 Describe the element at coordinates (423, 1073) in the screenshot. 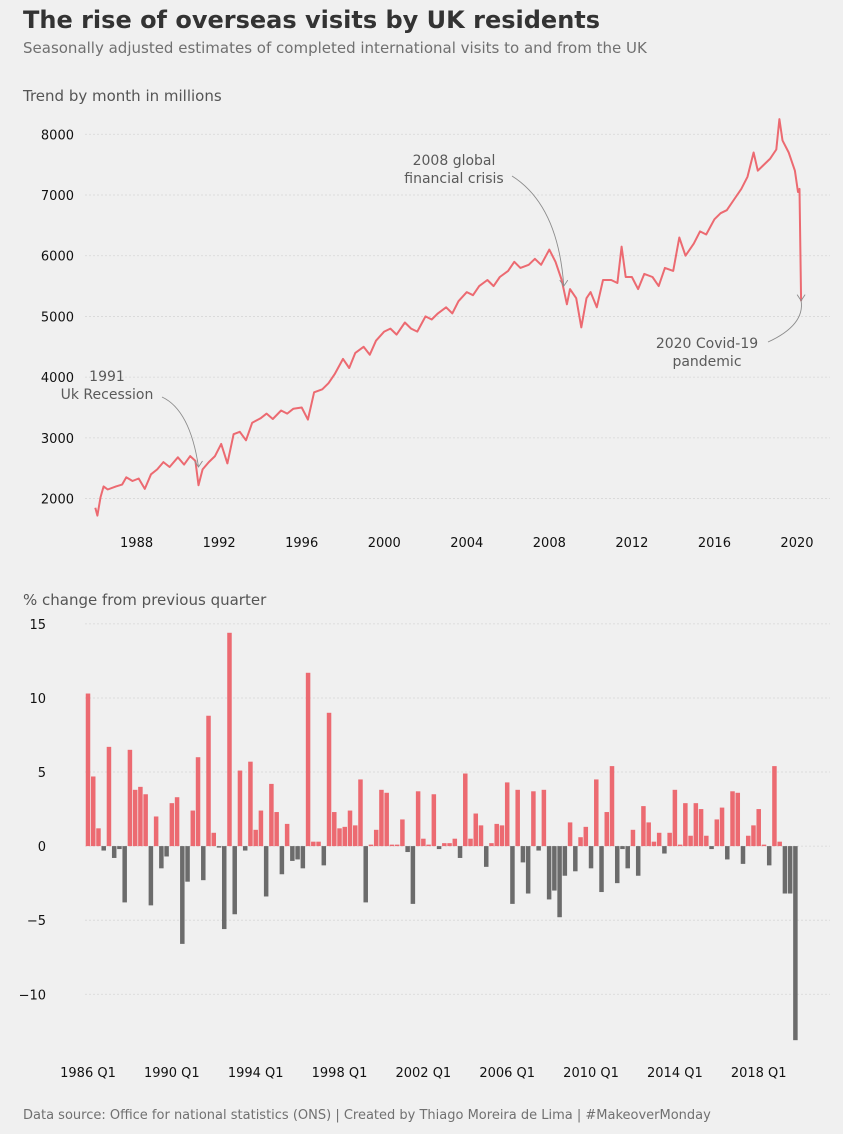

I see `bar-x-tick-label: 2002 Q1` at that location.